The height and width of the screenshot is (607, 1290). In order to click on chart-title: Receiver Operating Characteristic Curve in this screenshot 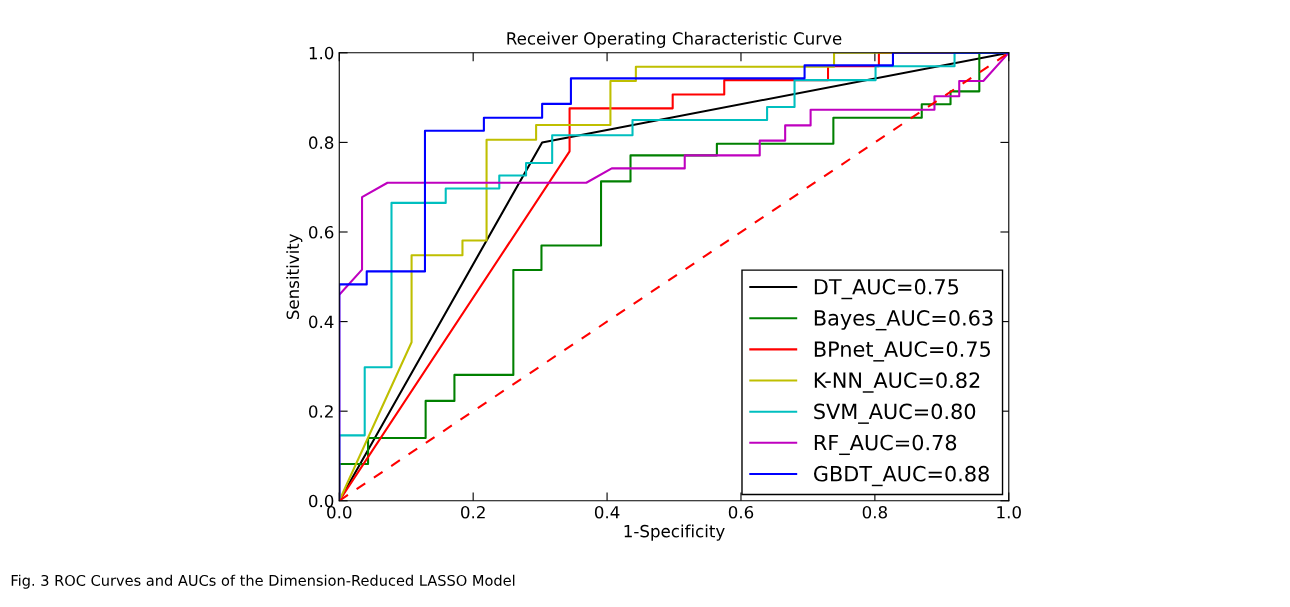, I will do `click(674, 39)`.